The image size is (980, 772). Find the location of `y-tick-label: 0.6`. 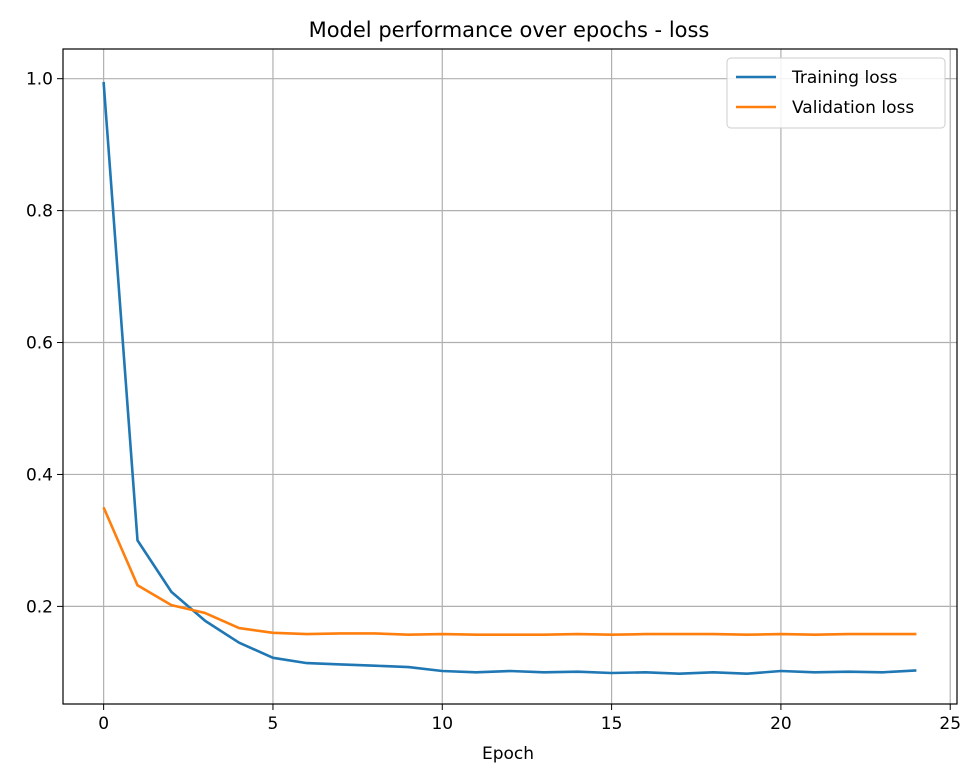

y-tick-label: 0.6 is located at coordinates (39, 344).